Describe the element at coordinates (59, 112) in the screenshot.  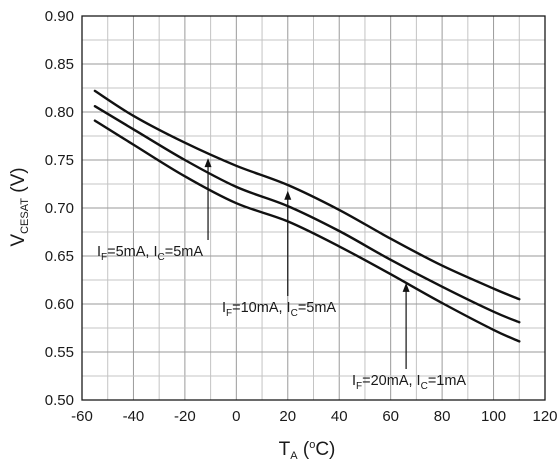
I see `y-tick-label: 0.80` at that location.